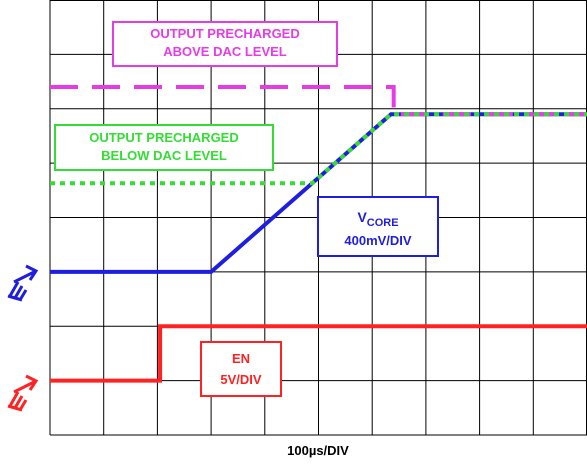  What do you see at coordinates (378, 240) in the screenshot?
I see `annotation: 400mV/DIV` at bounding box center [378, 240].